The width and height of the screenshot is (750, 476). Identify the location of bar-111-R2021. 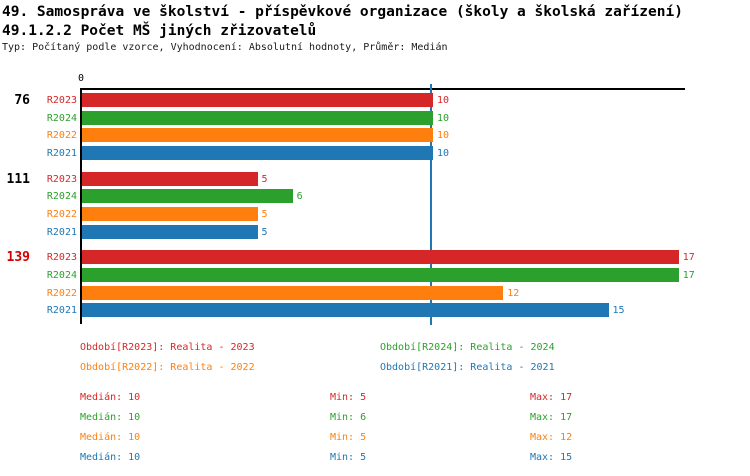
(170, 231).